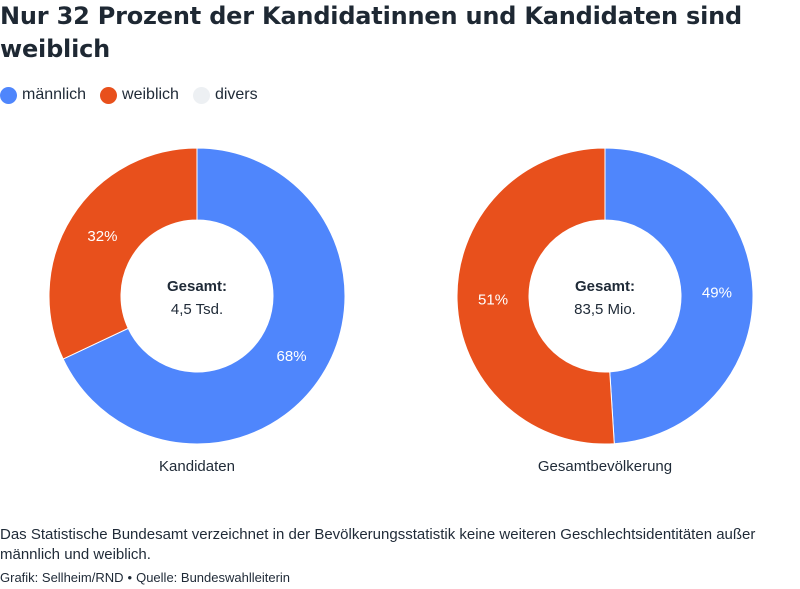  I want to click on slice-1-weiblich, so click(535, 296).